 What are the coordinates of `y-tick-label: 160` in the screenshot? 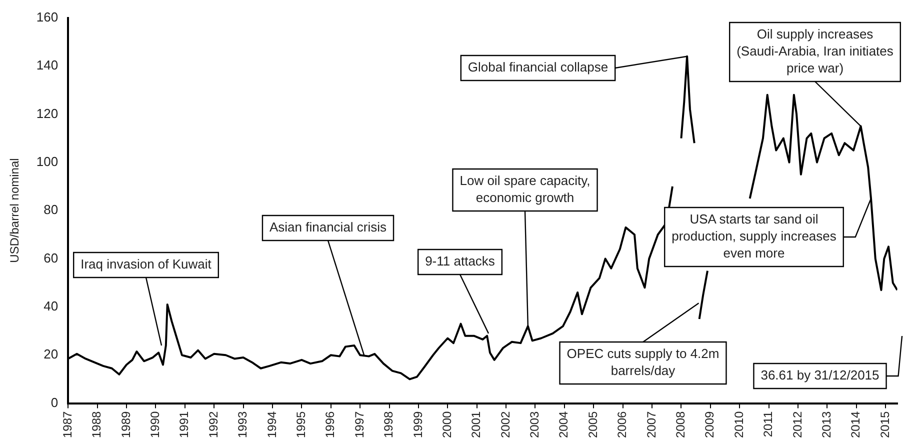 It's located at (47, 16).